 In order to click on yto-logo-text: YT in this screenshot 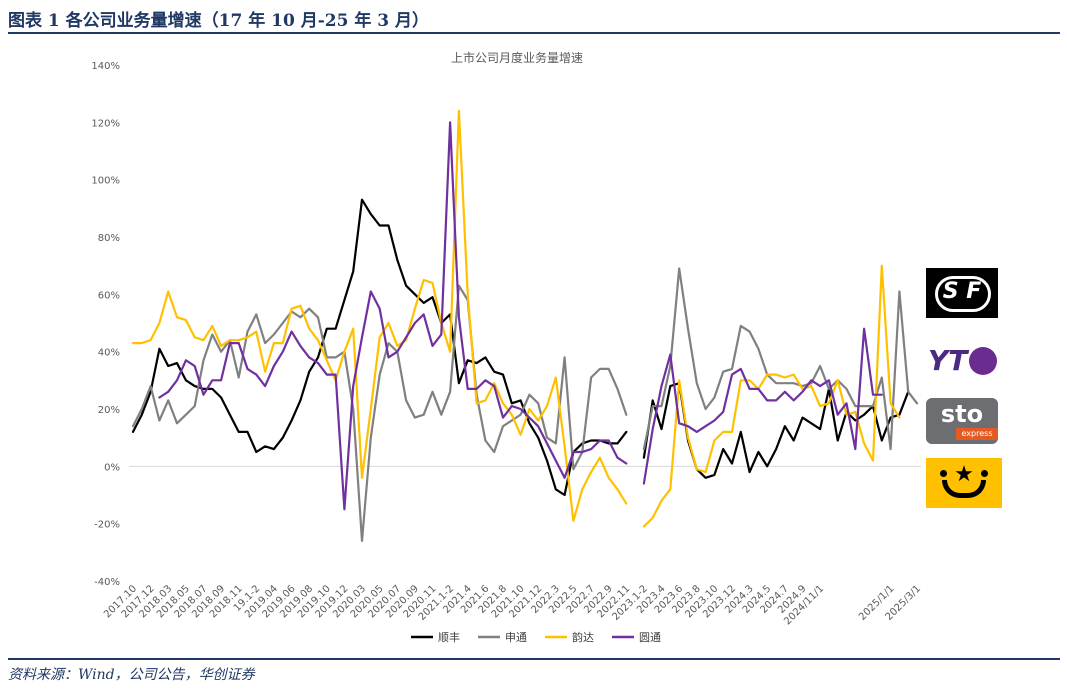, I will do `click(948, 360)`.